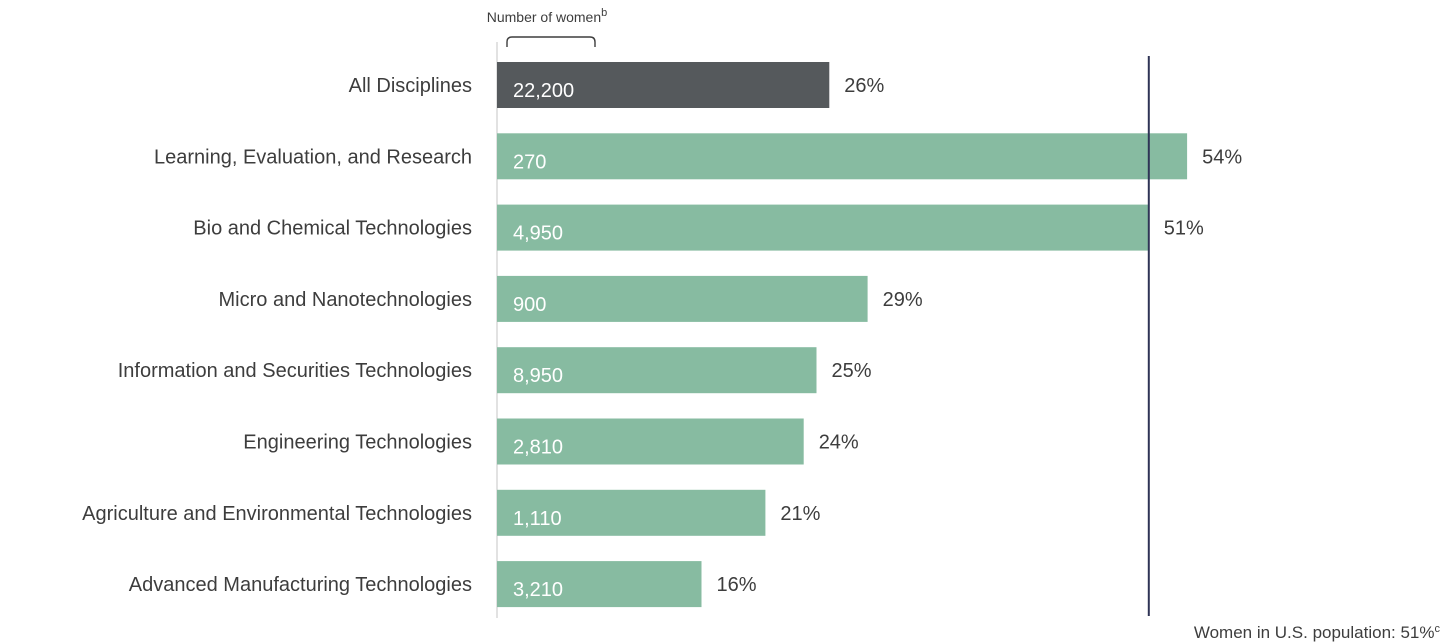  Describe the element at coordinates (538, 376) in the screenshot. I see `count-label-4: 8,950` at that location.